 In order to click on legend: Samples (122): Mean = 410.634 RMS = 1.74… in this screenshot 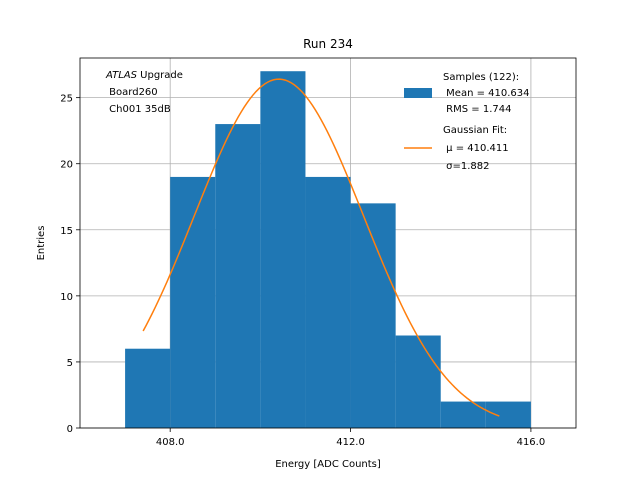, I will do `click(467, 122)`.